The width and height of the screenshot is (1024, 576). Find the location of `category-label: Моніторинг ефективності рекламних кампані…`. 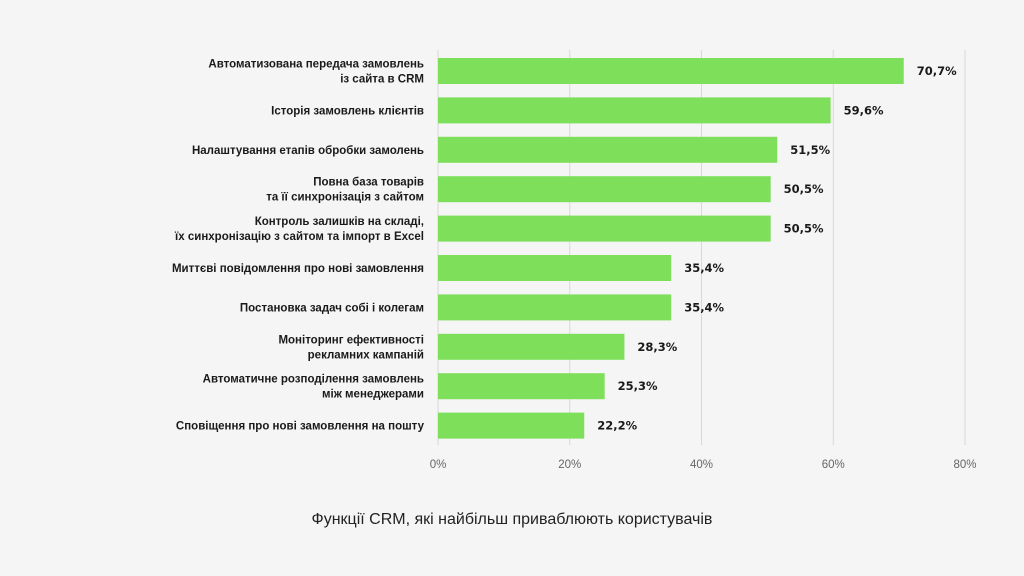

category-label: Моніторинг ефективності рекламних кампані… is located at coordinates (351, 347).